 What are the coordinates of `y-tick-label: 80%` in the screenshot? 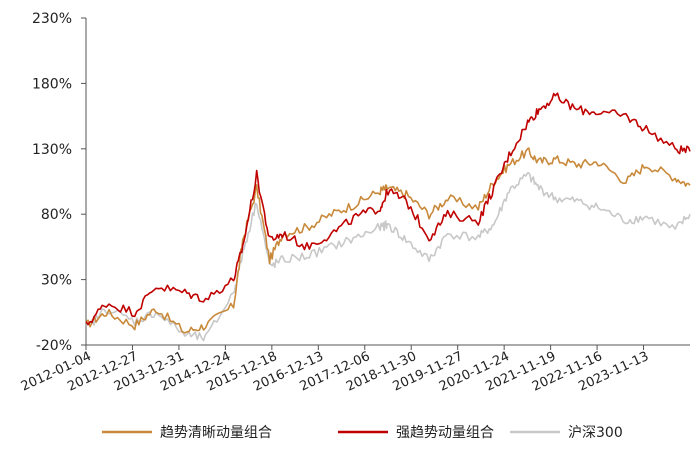 It's located at (56, 215).